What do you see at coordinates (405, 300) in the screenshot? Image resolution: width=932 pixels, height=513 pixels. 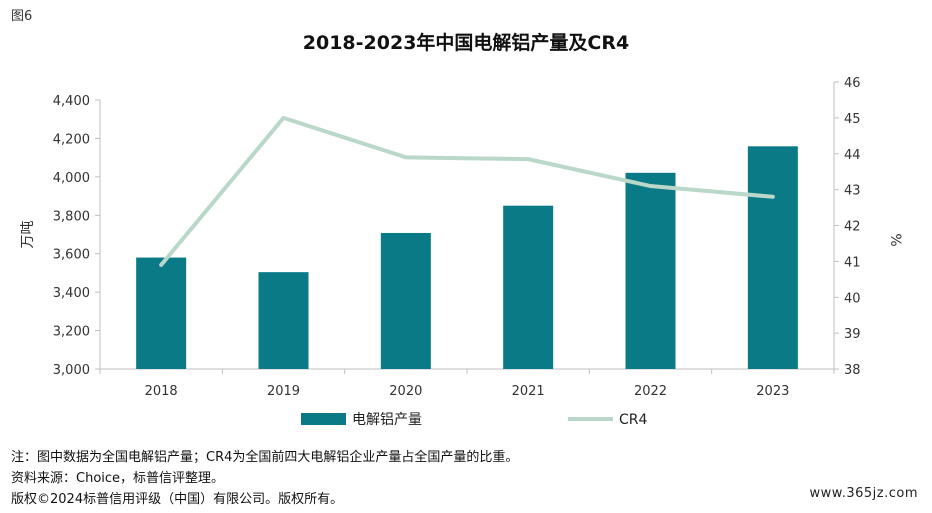 I see `bar-2020` at bounding box center [405, 300].